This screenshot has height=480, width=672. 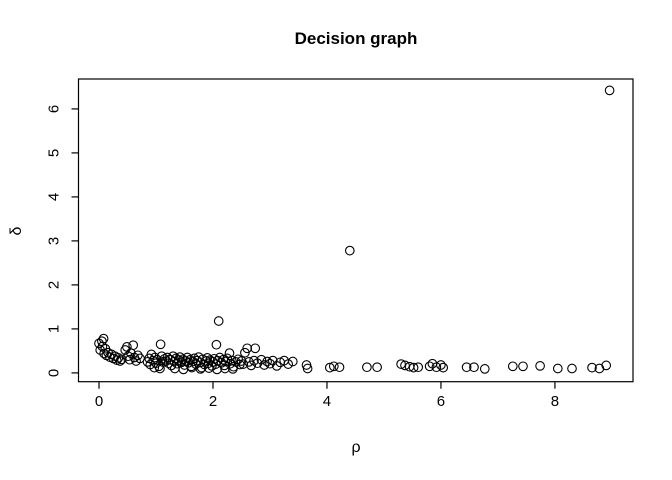 What do you see at coordinates (54, 241) in the screenshot?
I see `y-tick-label: 3` at bounding box center [54, 241].